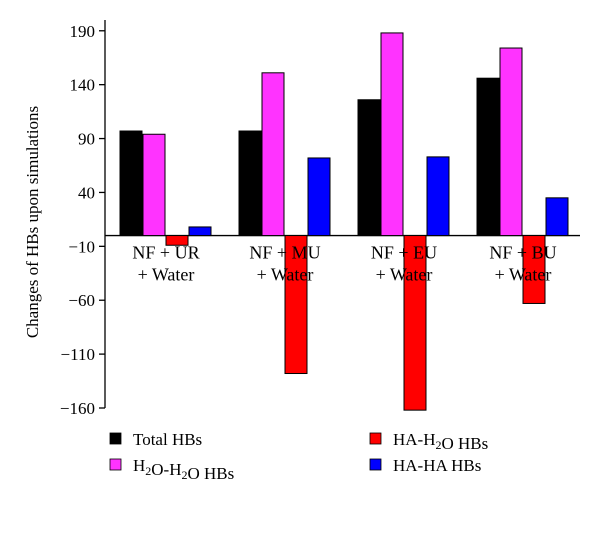 Image resolution: width=600 pixels, height=537 pixels. What do you see at coordinates (77, 408) in the screenshot?
I see `y-tick-label: −160` at bounding box center [77, 408].